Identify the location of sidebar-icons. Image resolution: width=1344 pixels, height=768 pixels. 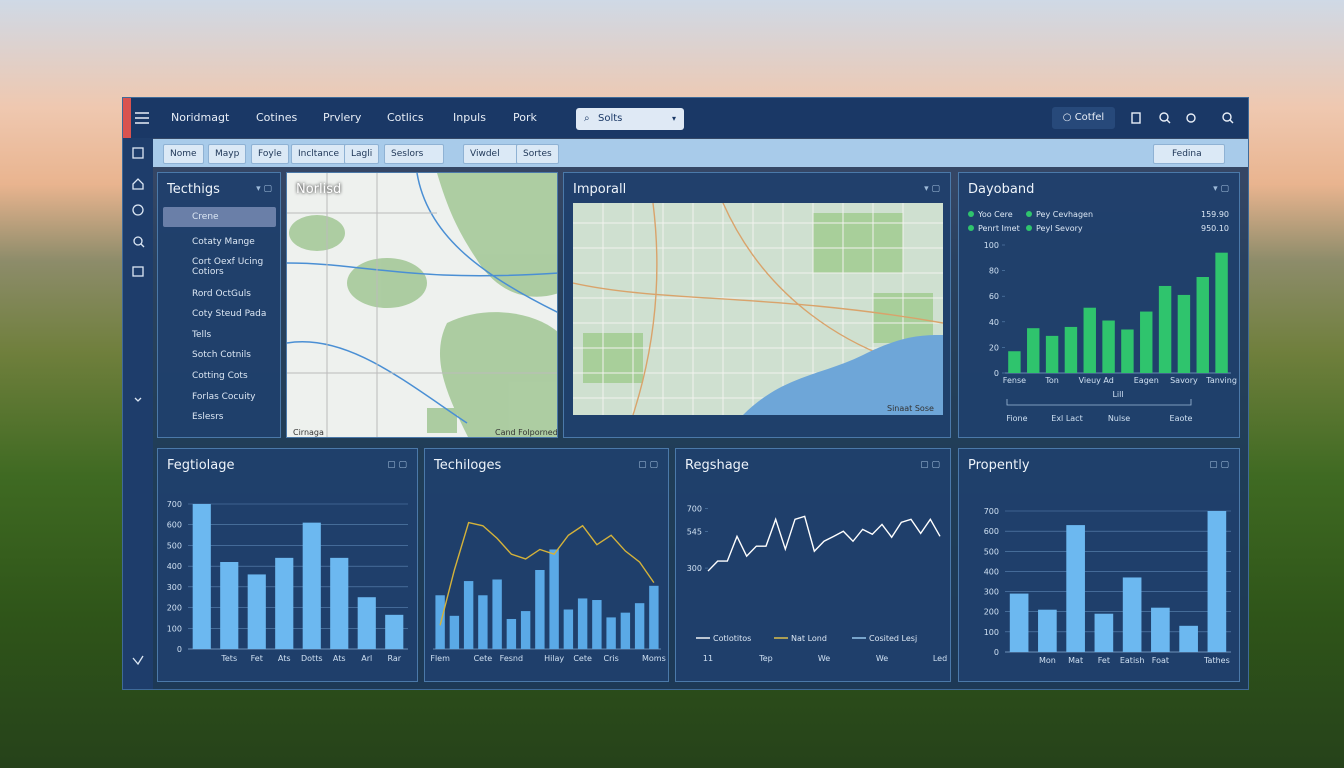
(138, 413).